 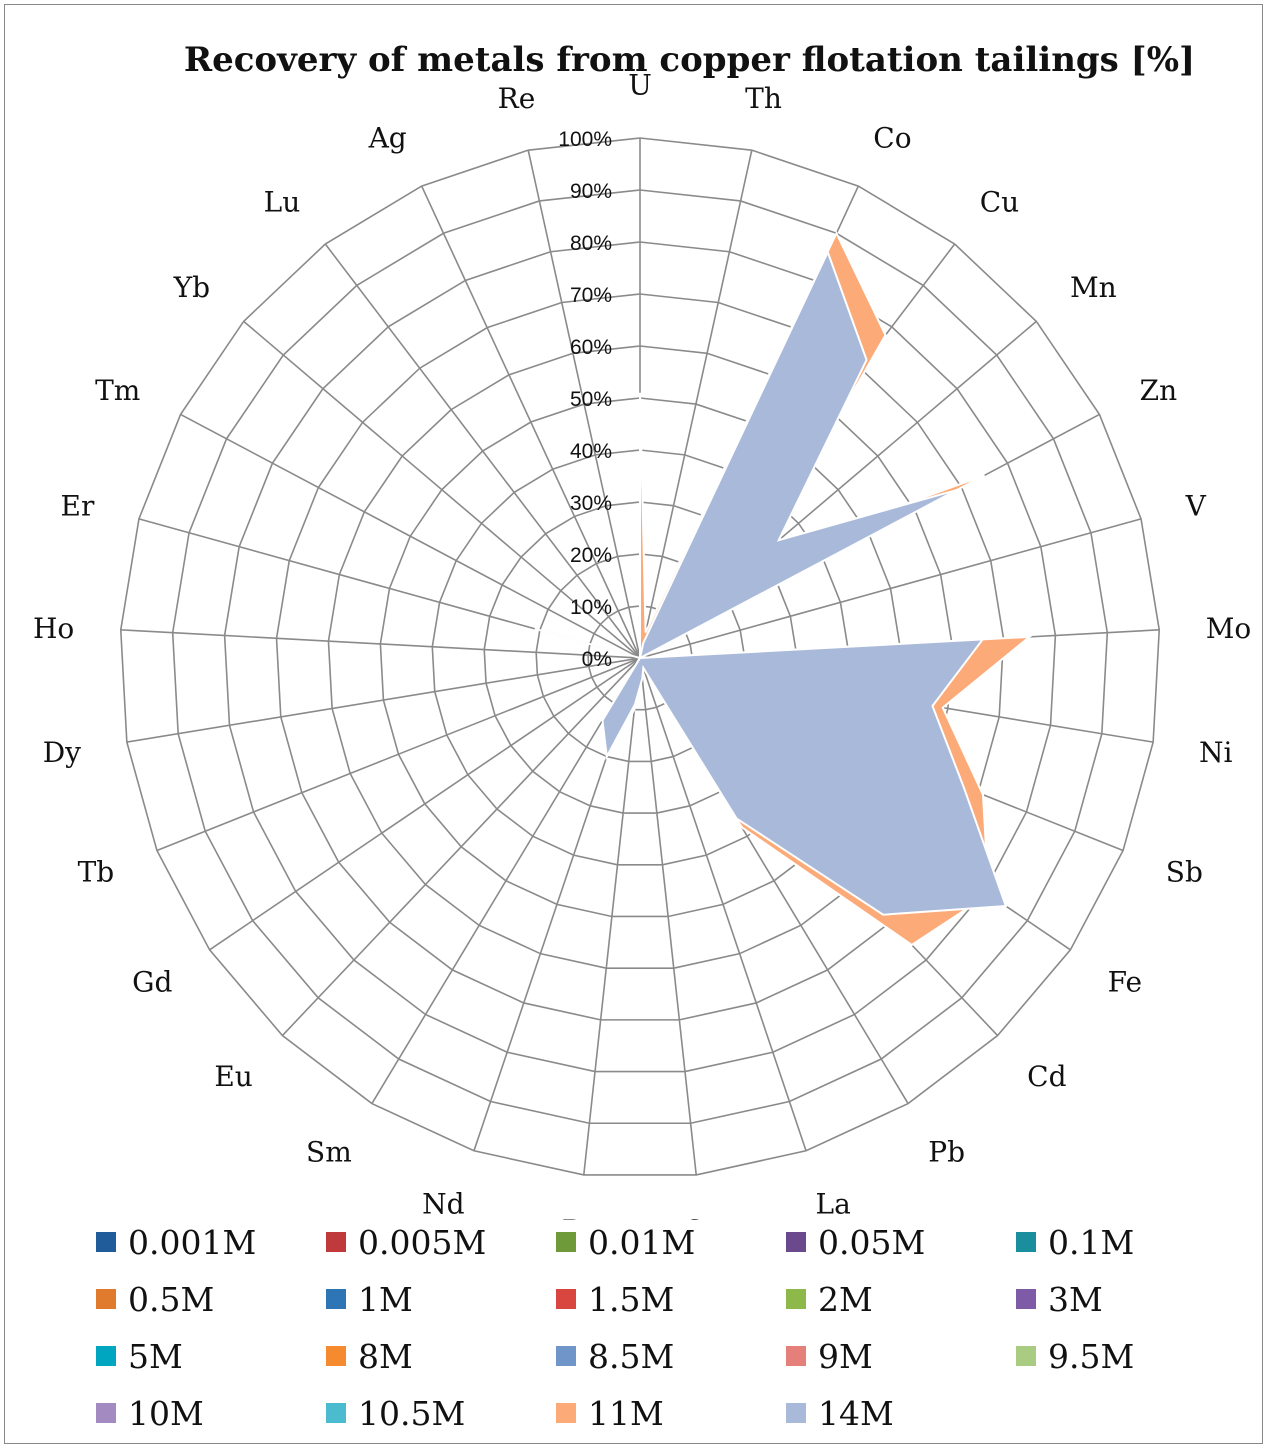 I want to click on r-tick-label: 60%, so click(x=591, y=347).